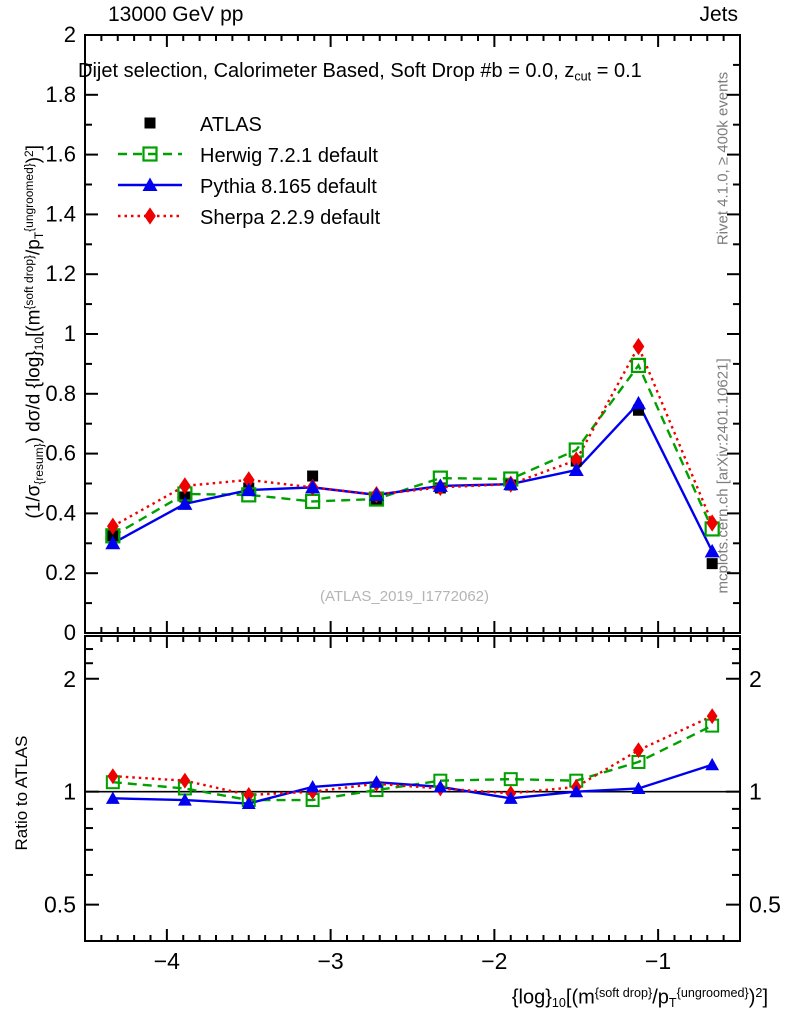 This screenshot has height=1024, width=786. I want to click on svg-text: −1, so click(658, 961).